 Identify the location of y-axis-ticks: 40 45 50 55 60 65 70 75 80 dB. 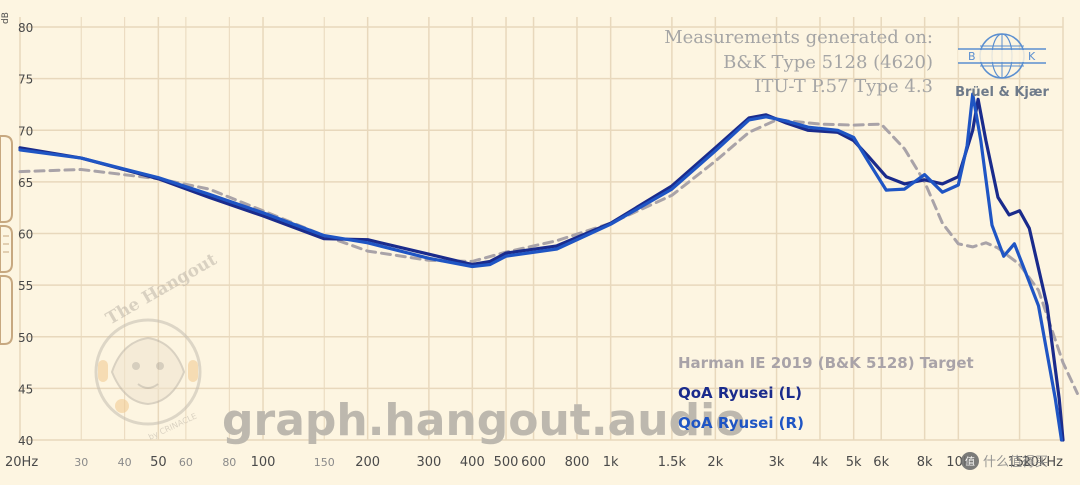
(17, 230).